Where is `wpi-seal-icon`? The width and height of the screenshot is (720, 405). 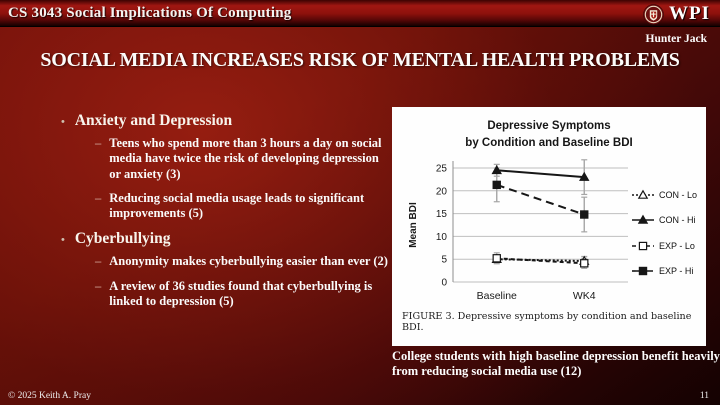 wpi-seal-icon is located at coordinates (653, 14).